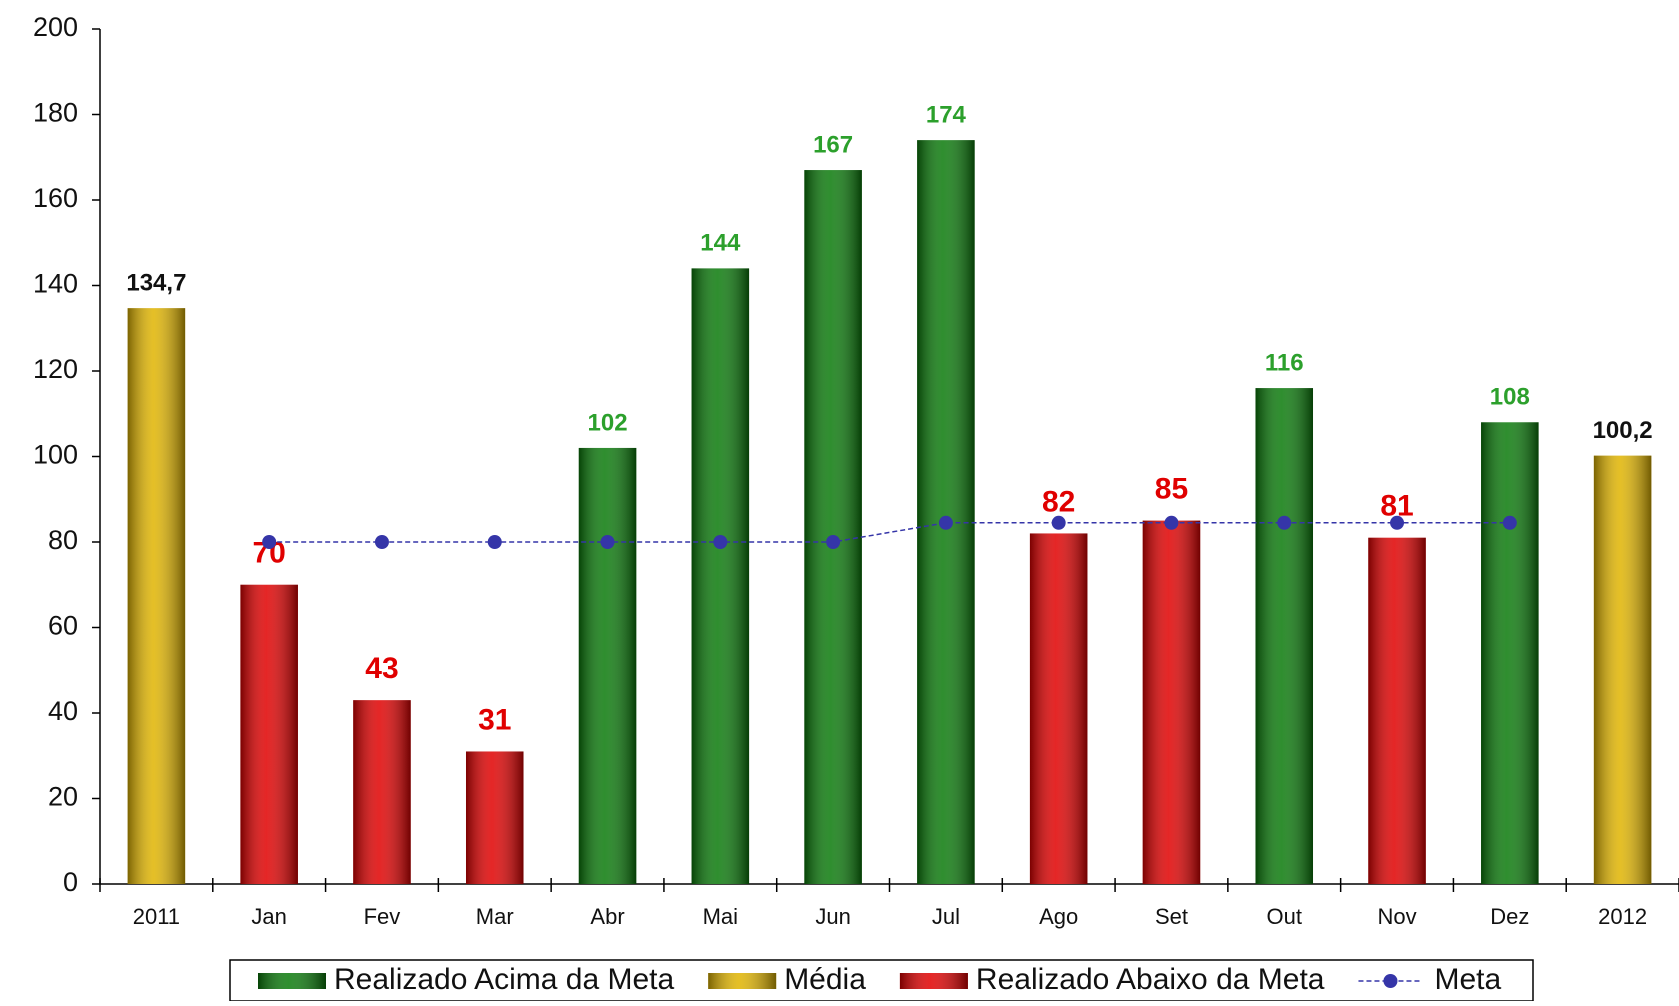  I want to click on x-tick-label: Jul, so click(946, 916).